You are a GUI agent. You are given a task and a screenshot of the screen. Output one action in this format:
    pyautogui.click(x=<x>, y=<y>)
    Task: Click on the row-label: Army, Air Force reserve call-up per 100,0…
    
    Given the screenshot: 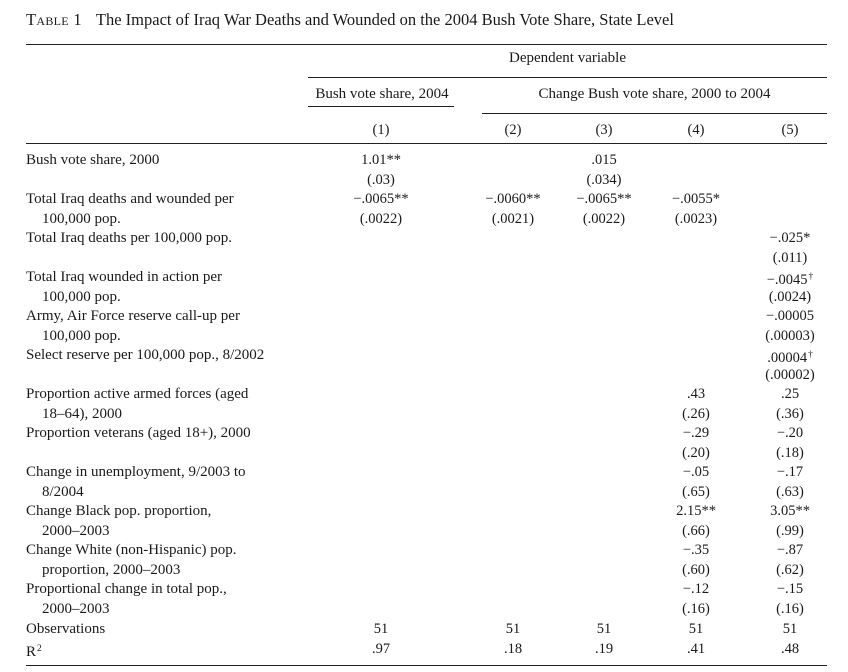 What is the action you would take?
    pyautogui.click(x=161, y=326)
    